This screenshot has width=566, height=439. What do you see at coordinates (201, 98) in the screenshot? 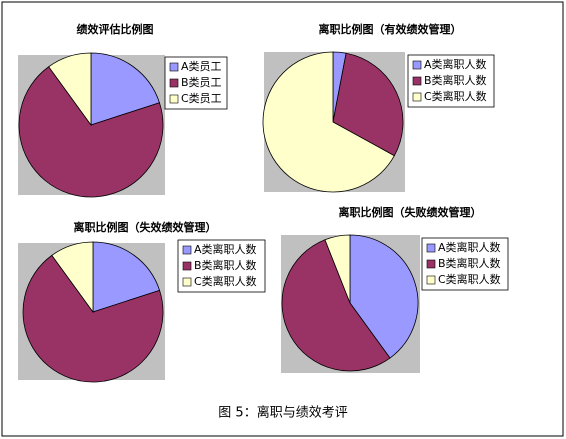
I see `legend-label: C类员工` at bounding box center [201, 98].